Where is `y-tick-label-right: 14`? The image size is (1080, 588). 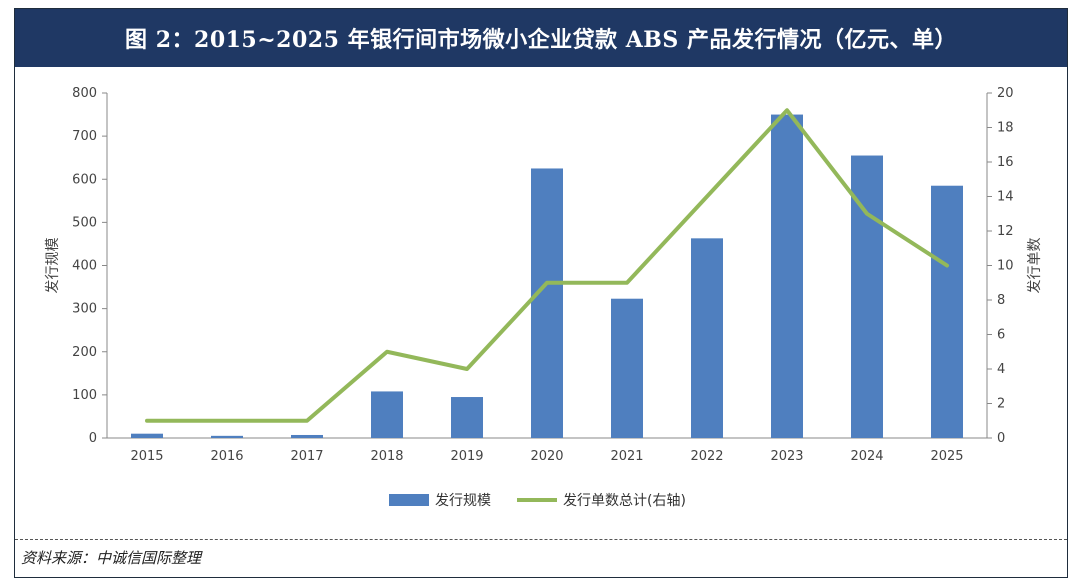 y-tick-label-right: 14 is located at coordinates (1005, 197).